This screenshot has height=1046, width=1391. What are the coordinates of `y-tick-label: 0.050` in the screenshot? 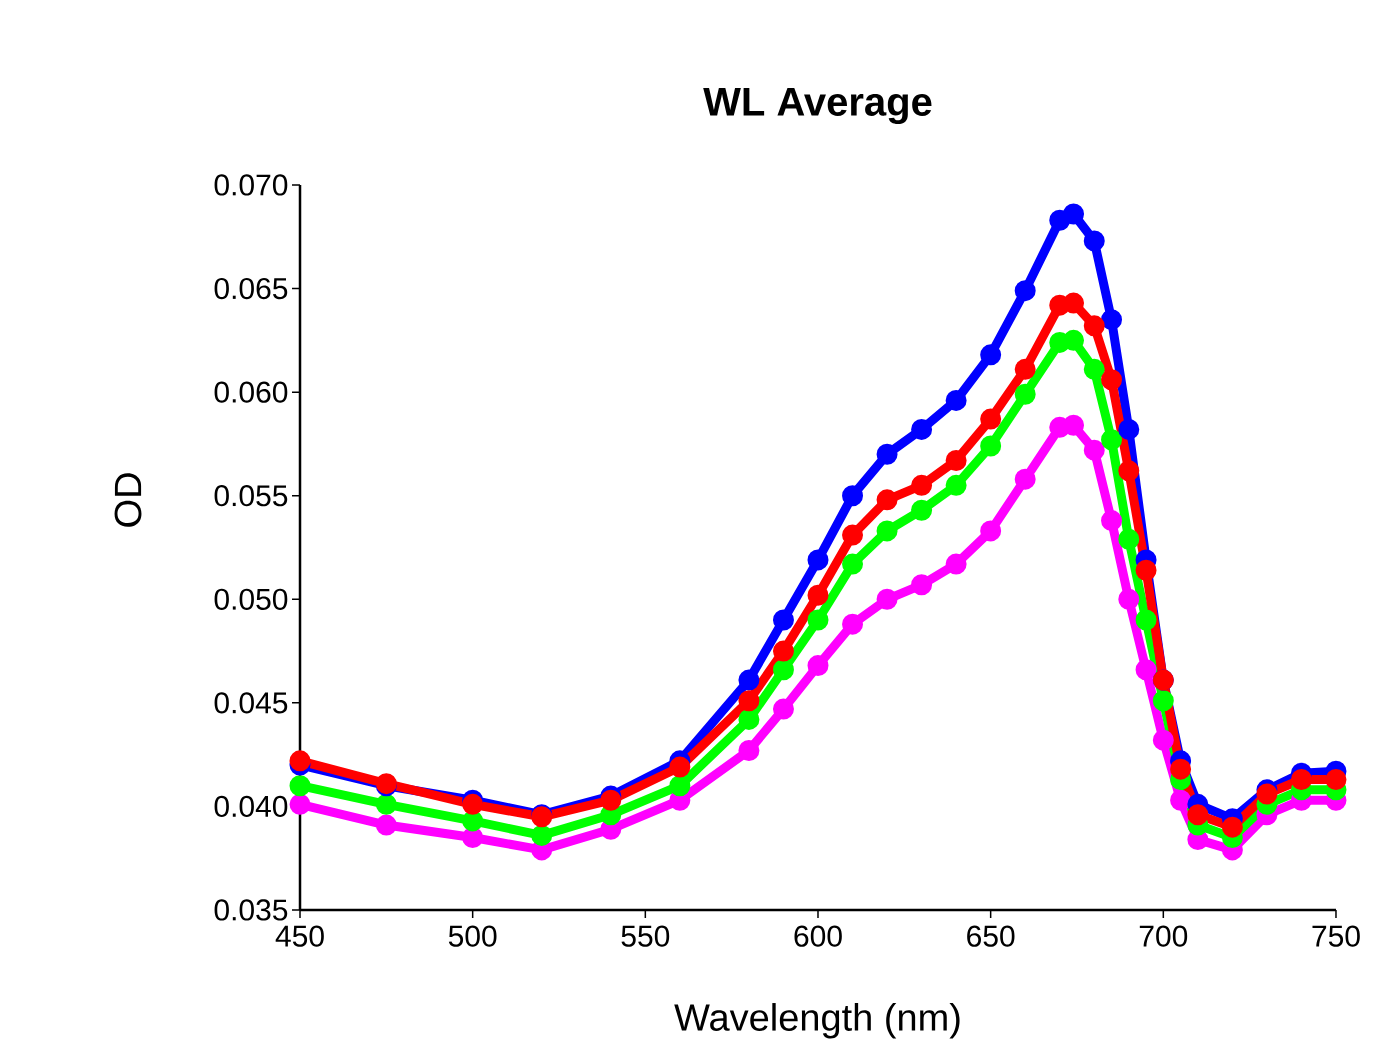 It's located at (251, 599).